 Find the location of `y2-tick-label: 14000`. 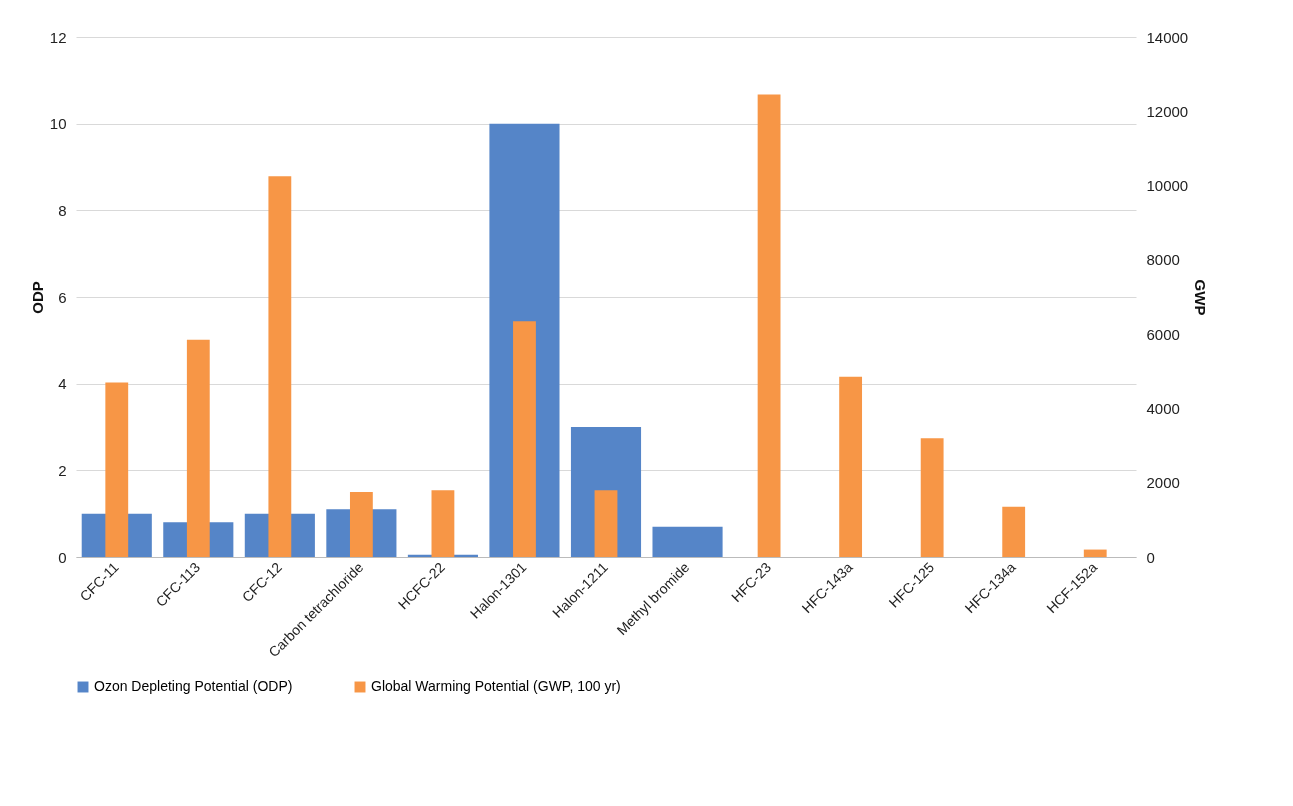

y2-tick-label: 14000 is located at coordinates (1167, 37).